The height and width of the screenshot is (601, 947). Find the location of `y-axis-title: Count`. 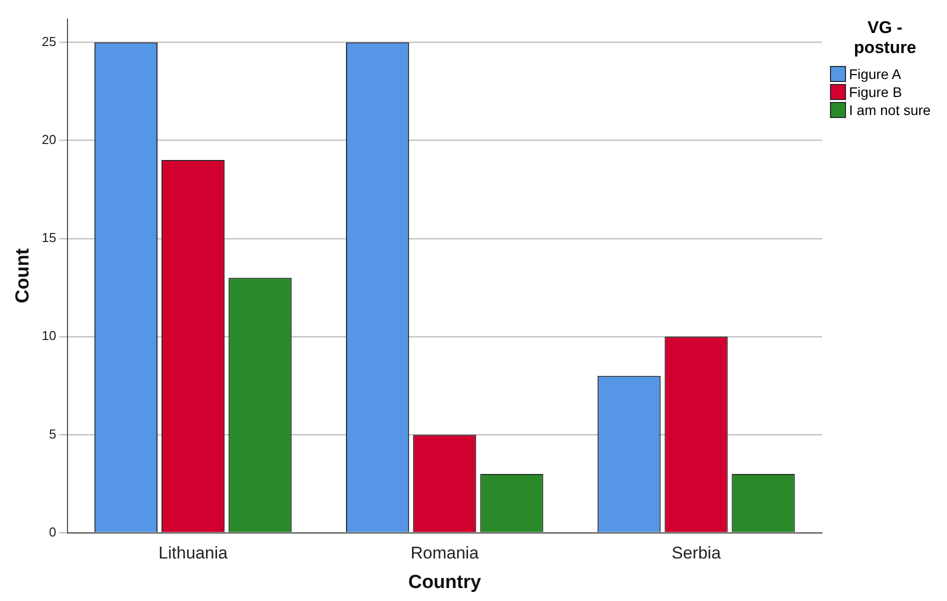

y-axis-title: Count is located at coordinates (23, 276).